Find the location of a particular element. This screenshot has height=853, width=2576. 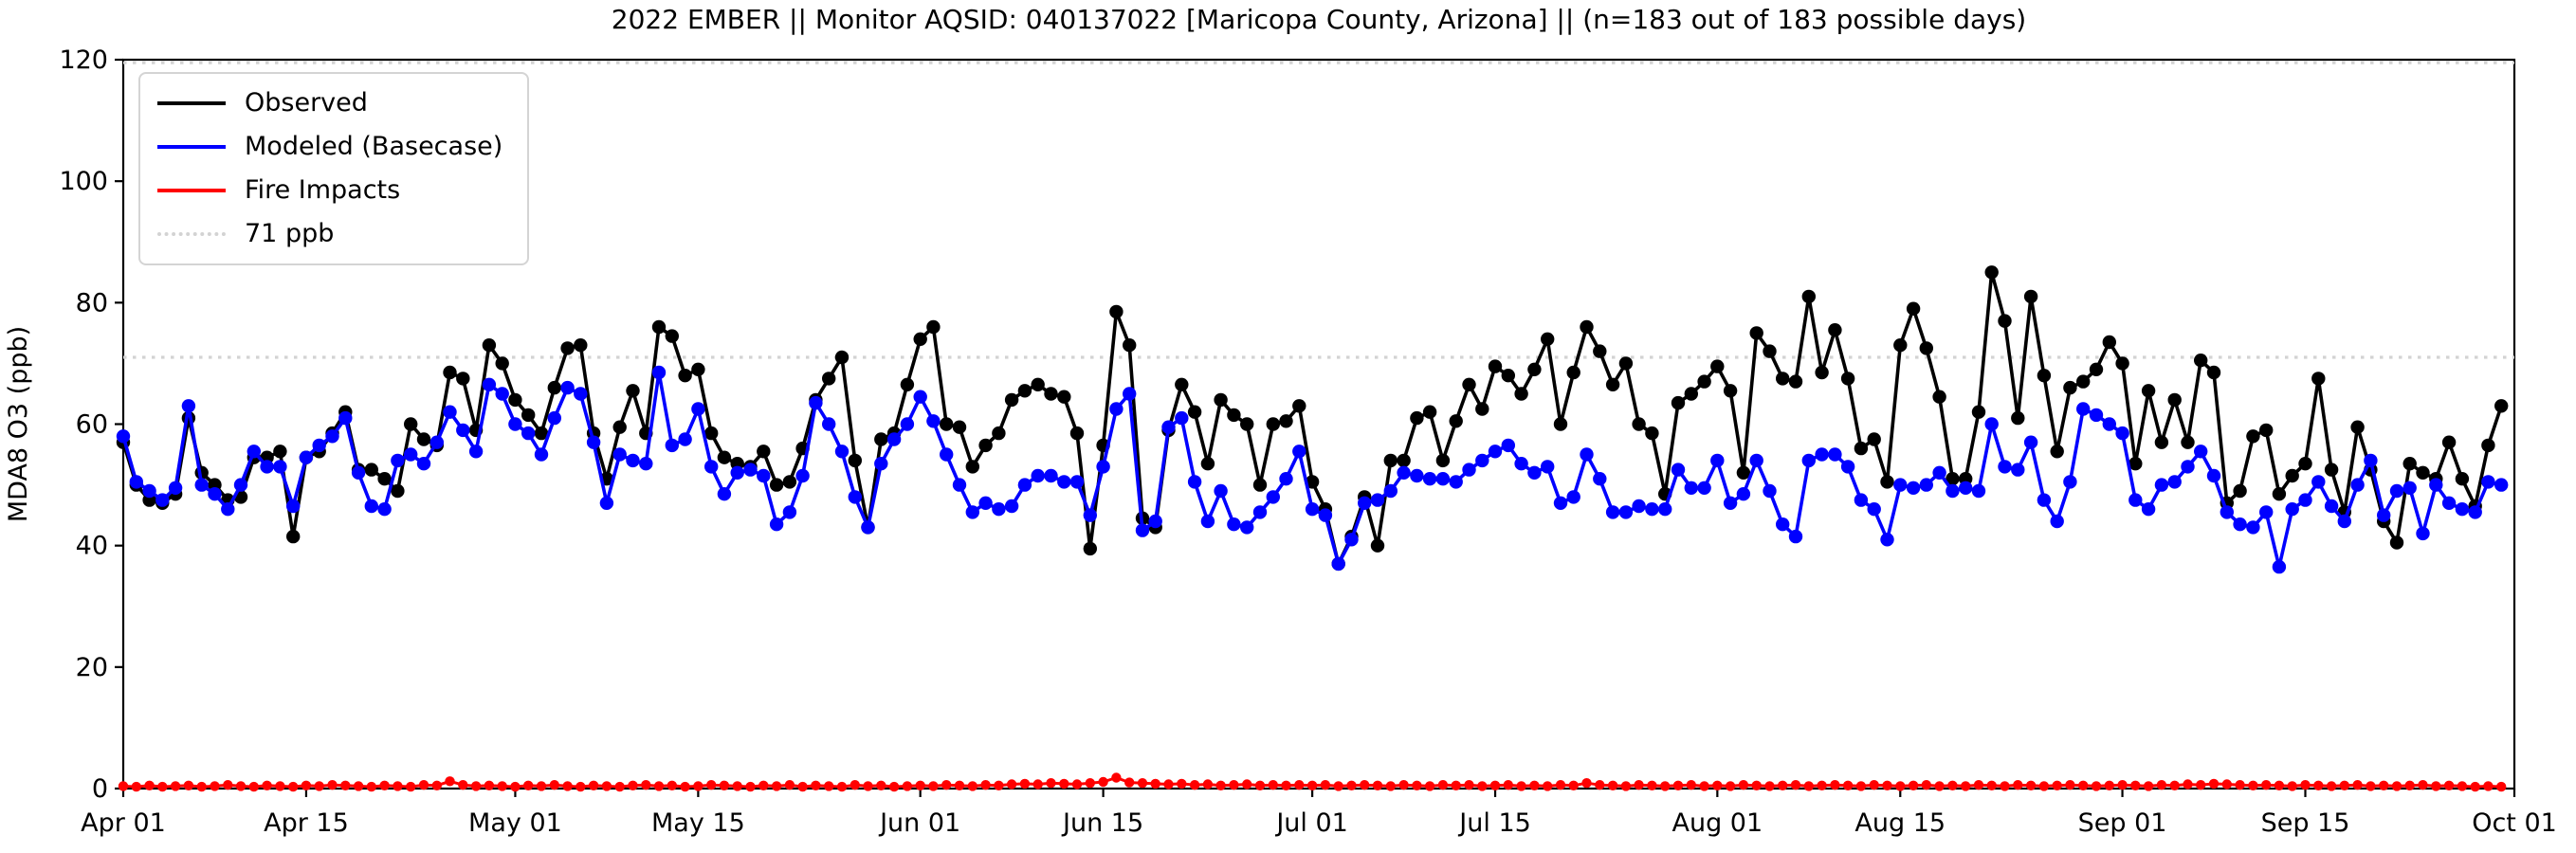

x-tick-label: Jun 15 is located at coordinates (1102, 823).